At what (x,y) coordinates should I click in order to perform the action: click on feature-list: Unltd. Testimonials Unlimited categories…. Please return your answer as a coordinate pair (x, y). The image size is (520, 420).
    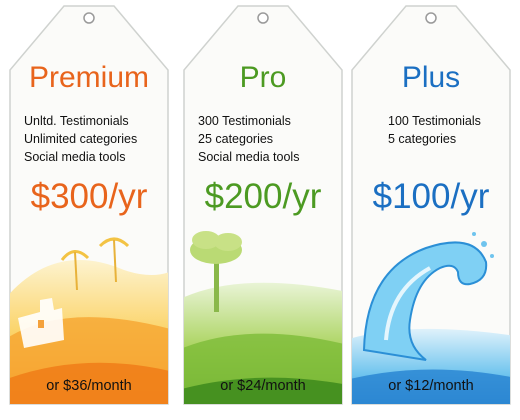
    Looking at the image, I should click on (99, 139).